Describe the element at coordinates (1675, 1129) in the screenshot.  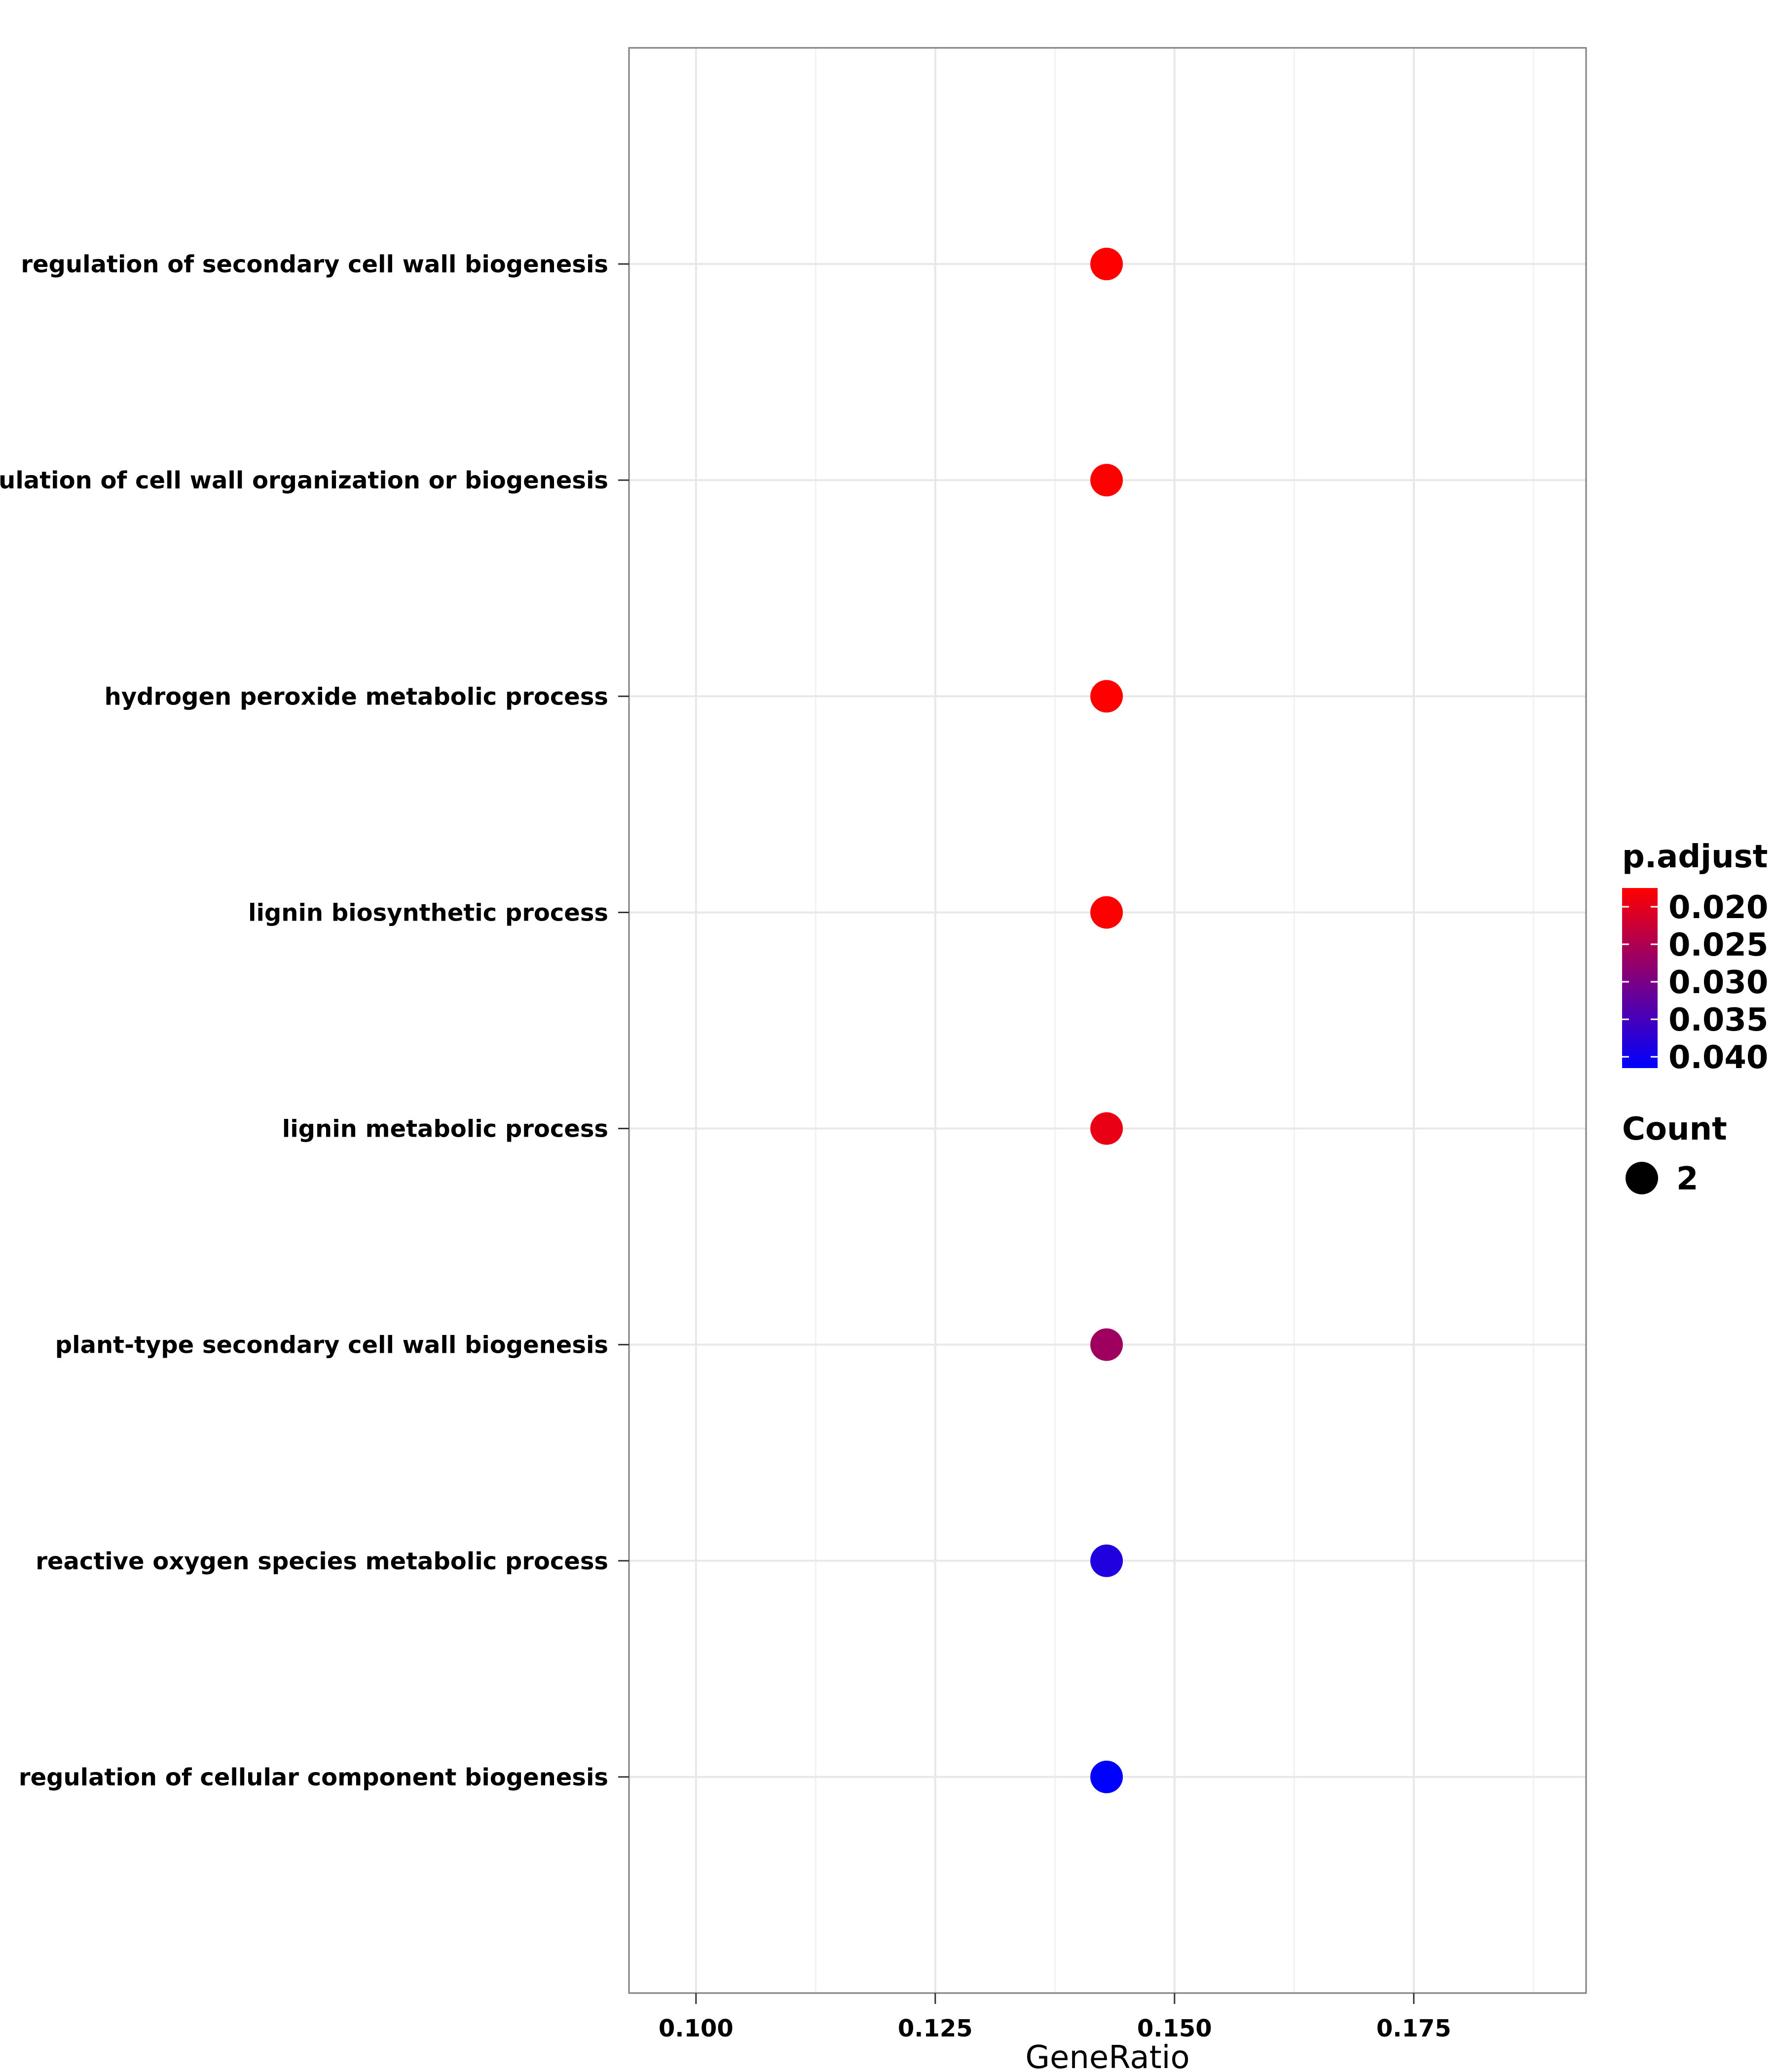
I see `size-legend-title: Count` at that location.